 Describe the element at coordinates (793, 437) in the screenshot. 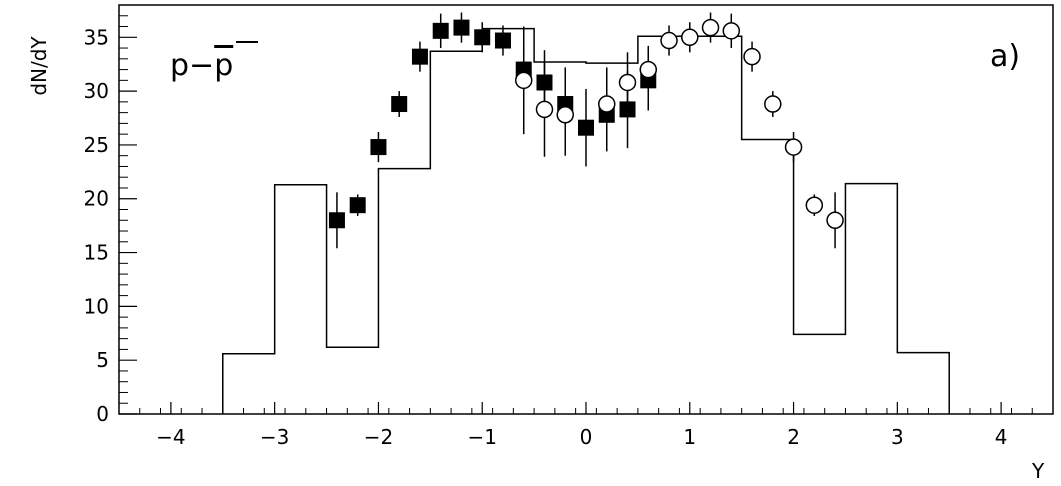

I see `x-tick-label: 2` at that location.